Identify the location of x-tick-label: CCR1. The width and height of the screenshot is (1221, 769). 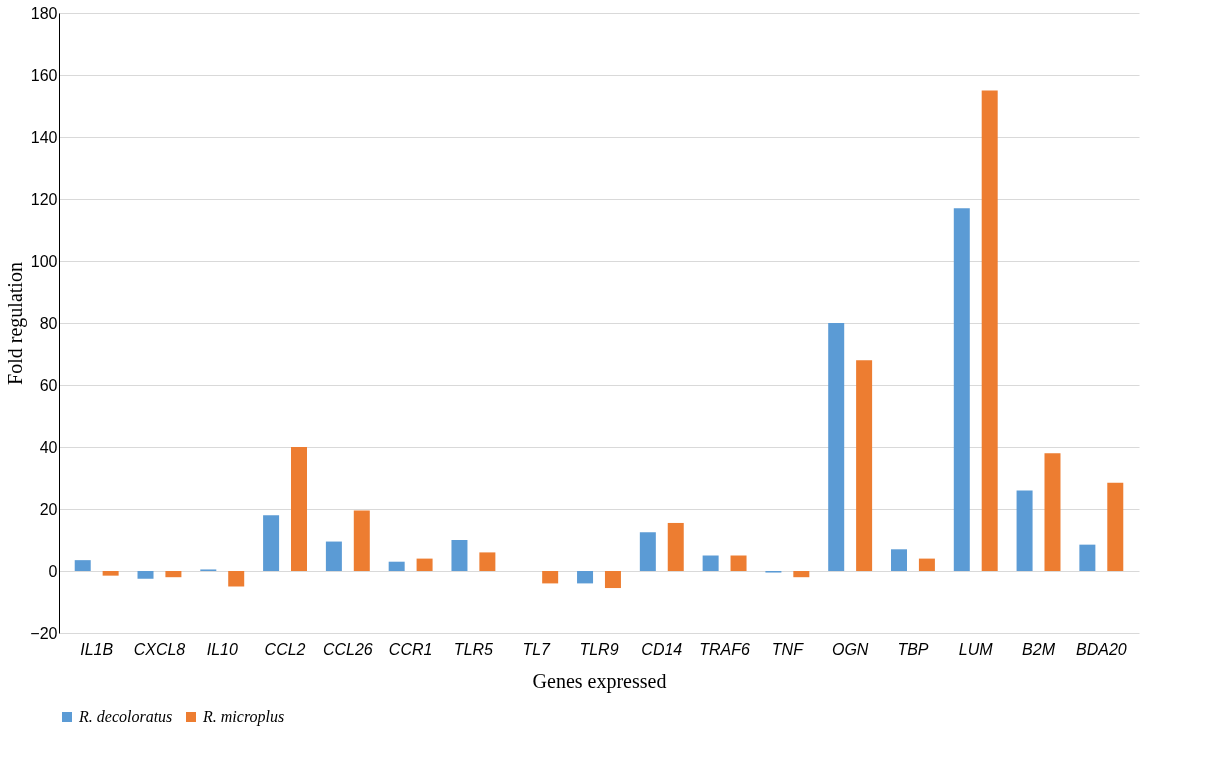
(410, 649).